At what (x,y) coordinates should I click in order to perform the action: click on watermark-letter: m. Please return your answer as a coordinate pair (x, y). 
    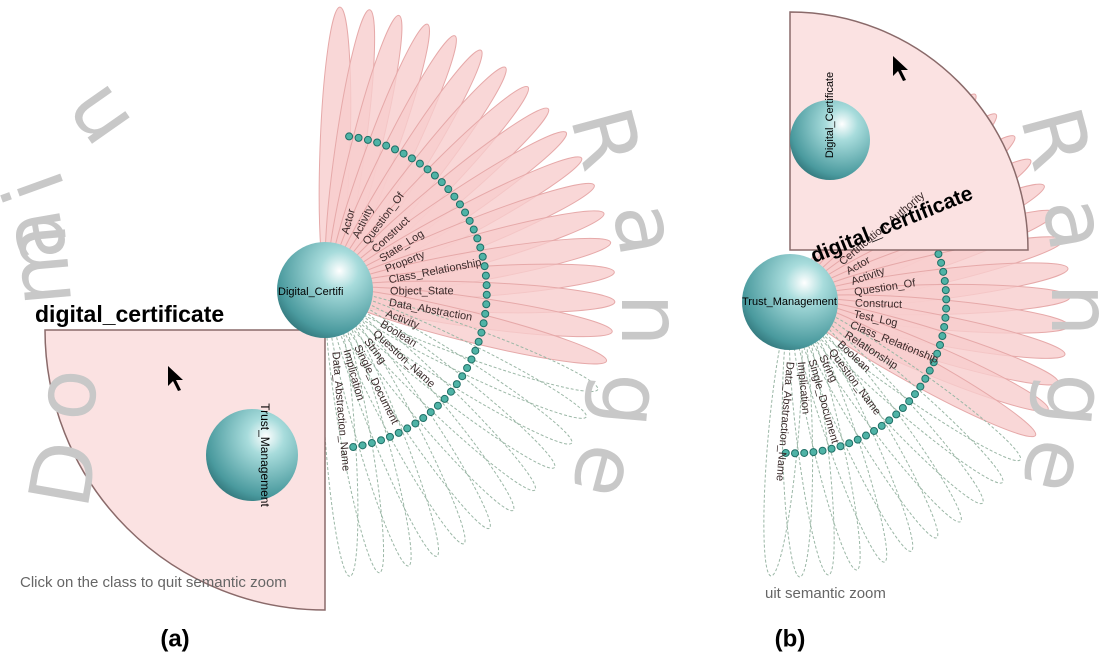
    Looking at the image, I should click on (45, 265).